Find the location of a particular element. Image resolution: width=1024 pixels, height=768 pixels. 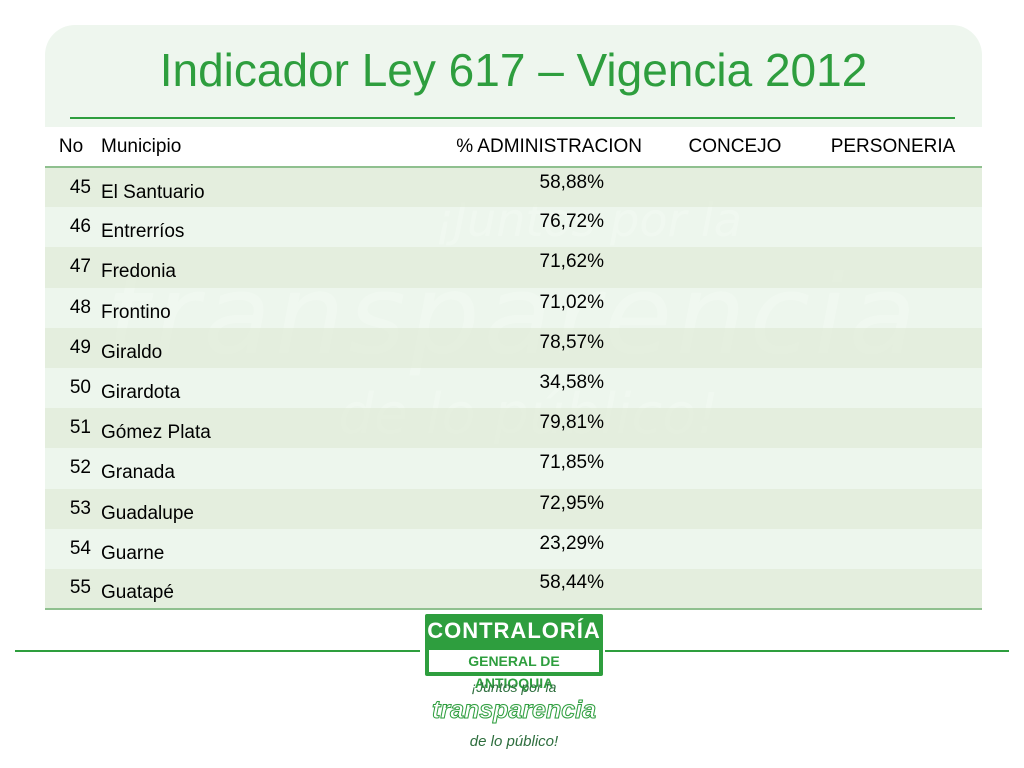

cell-administracion: 72,95% is located at coordinates (571, 503).